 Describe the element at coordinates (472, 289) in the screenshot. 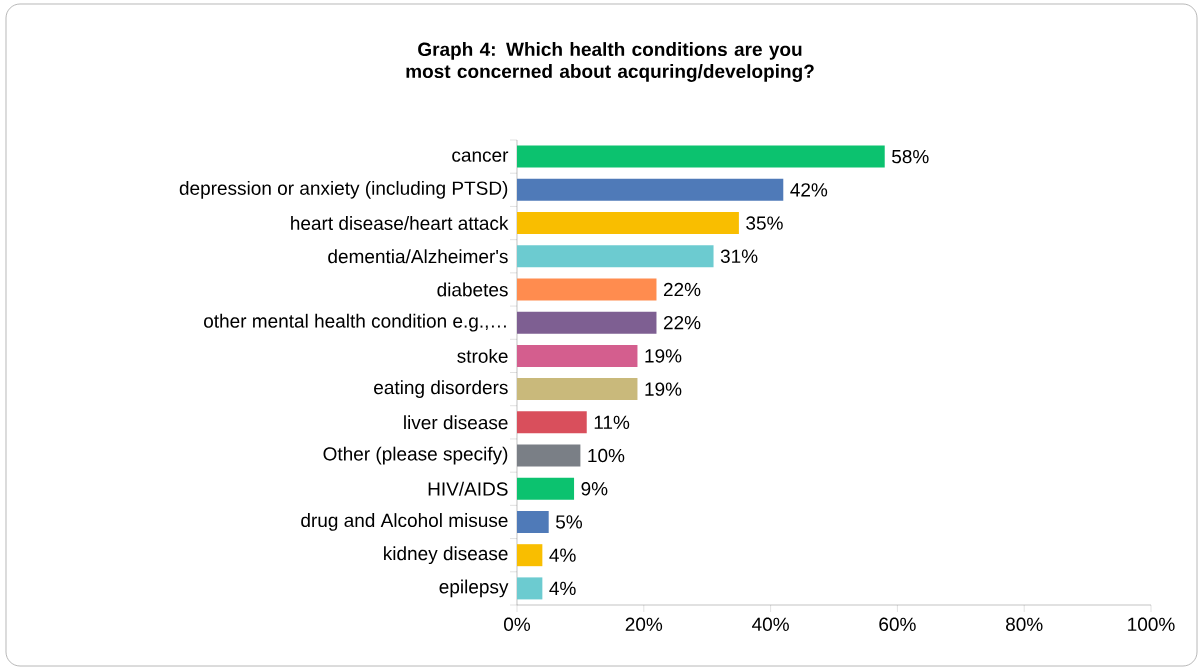

I see `y-tick-label: diabetes` at that location.